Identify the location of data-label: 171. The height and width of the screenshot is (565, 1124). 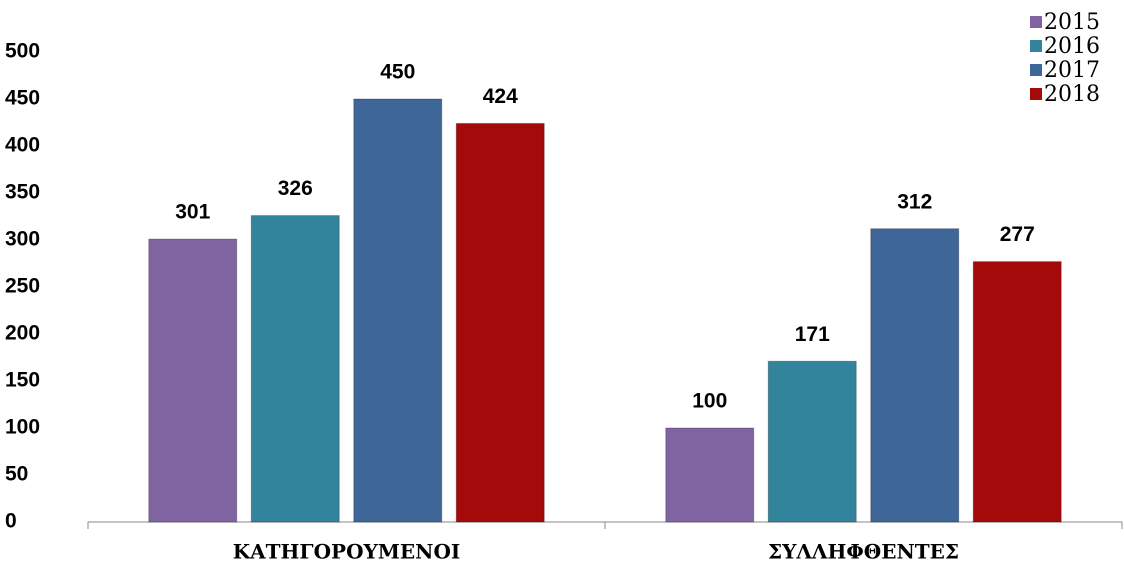
(812, 334).